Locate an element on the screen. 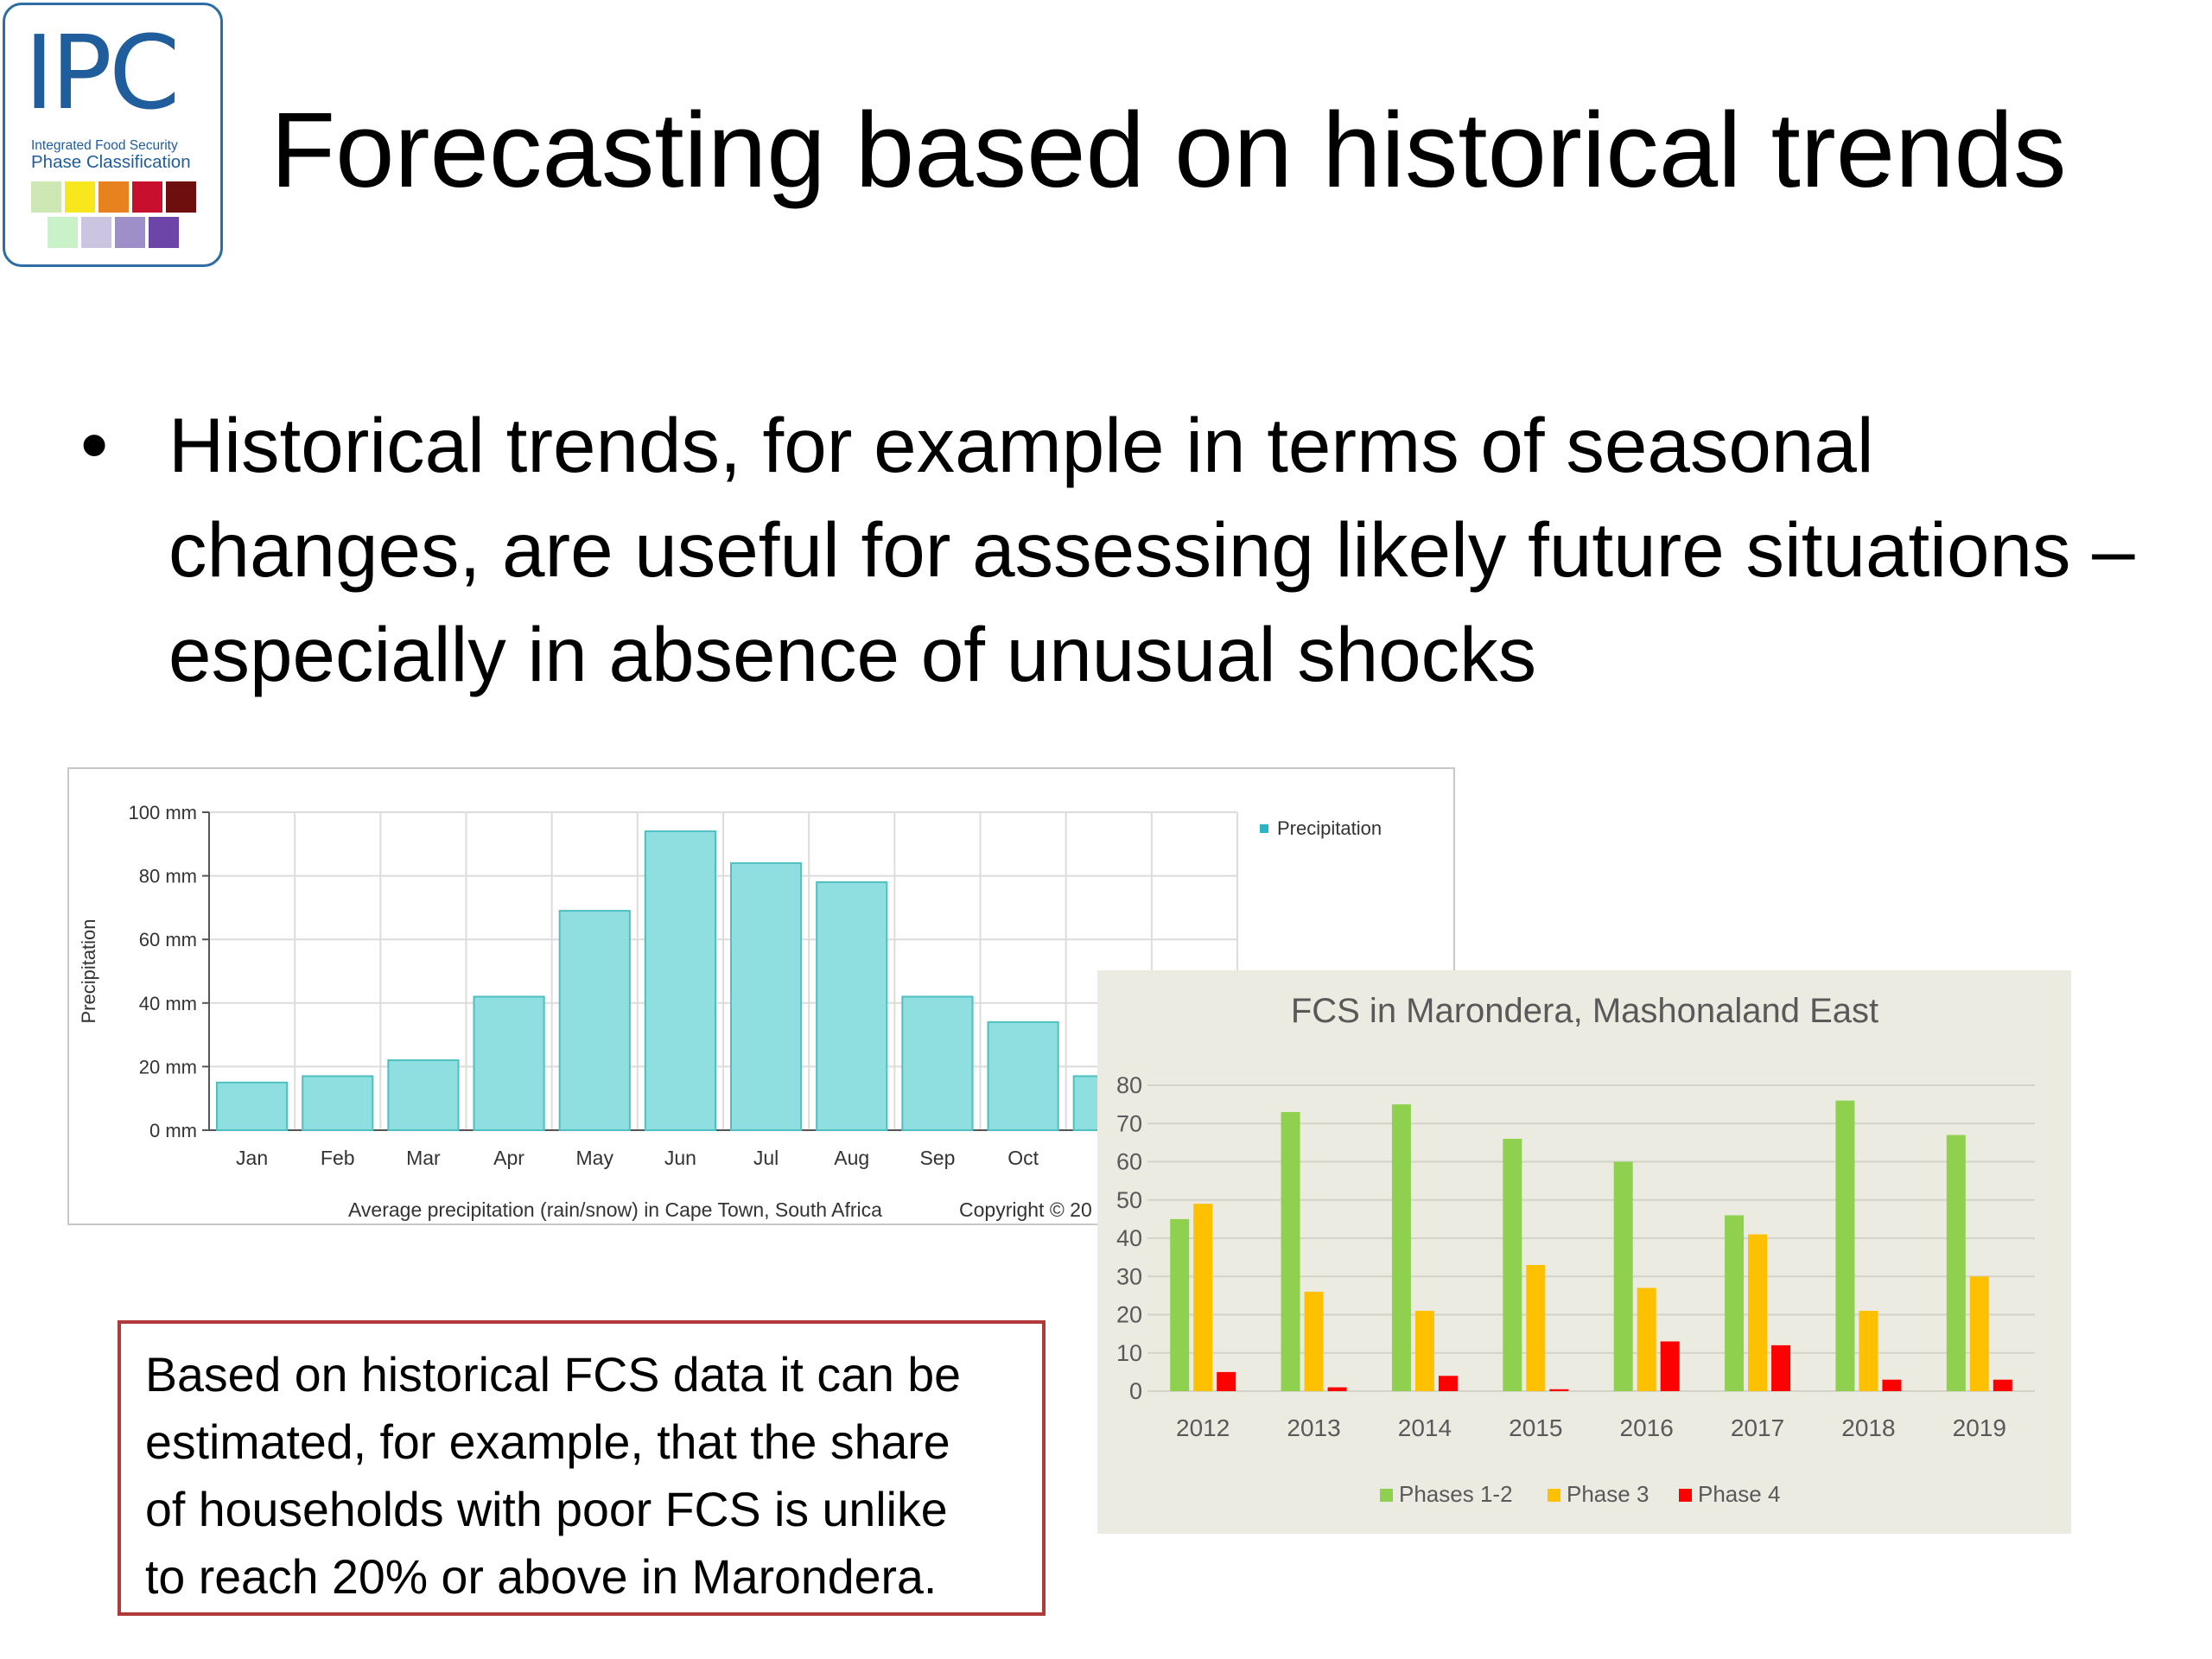 Image resolution: width=2212 pixels, height=1659 pixels. fcs-y-tick-label: 30 is located at coordinates (1129, 1276).